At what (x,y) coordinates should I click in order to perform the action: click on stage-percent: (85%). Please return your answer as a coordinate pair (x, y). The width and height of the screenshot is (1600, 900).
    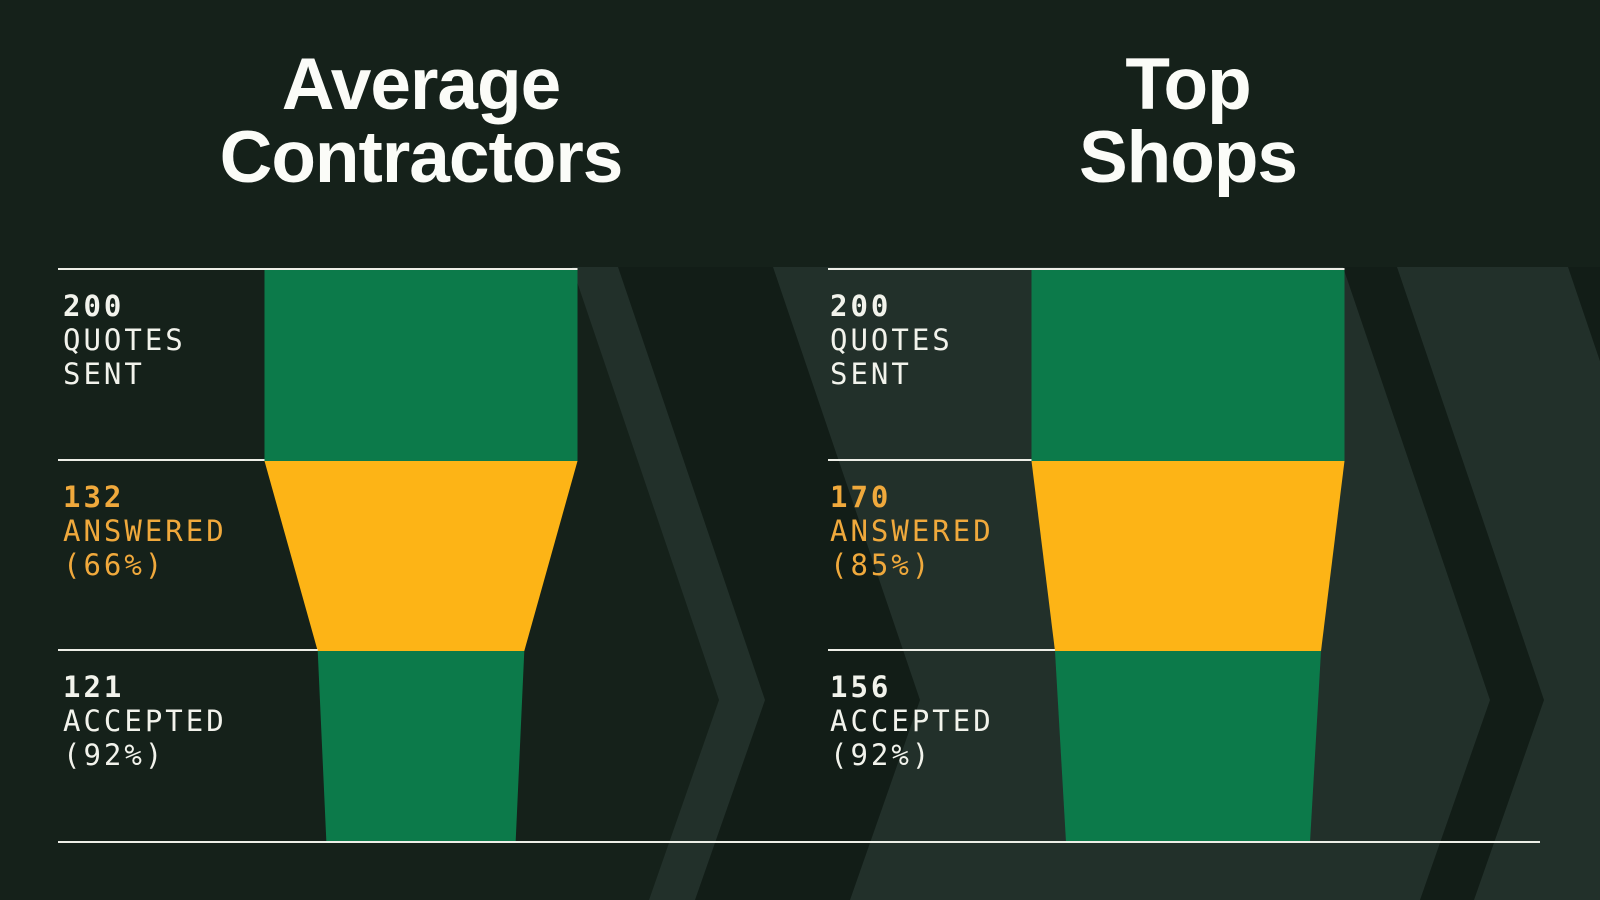
    Looking at the image, I should click on (881, 565).